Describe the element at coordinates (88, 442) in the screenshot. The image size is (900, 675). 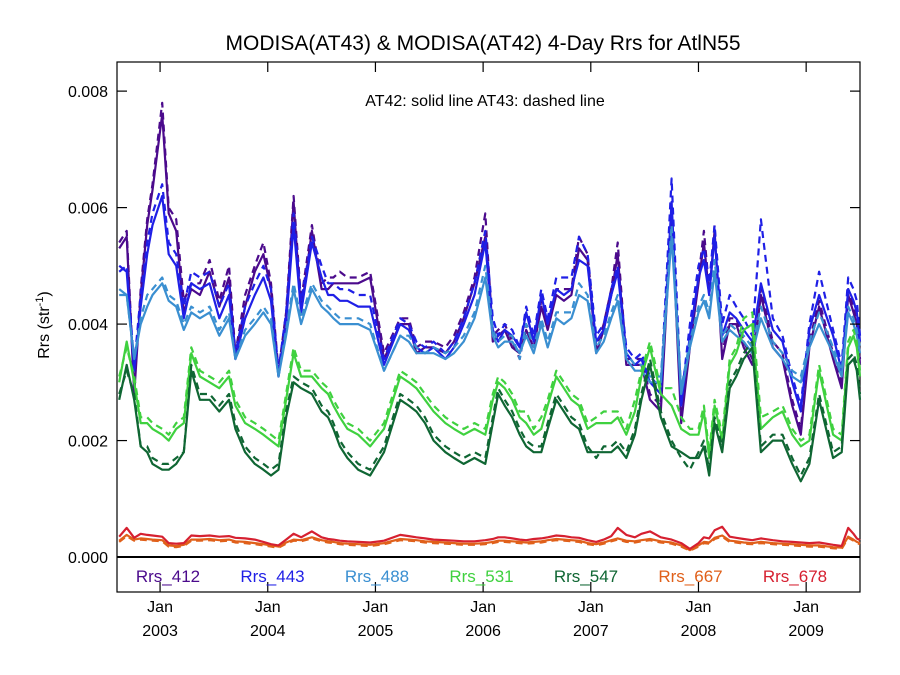
I see `y-tick-label: 0.002` at that location.